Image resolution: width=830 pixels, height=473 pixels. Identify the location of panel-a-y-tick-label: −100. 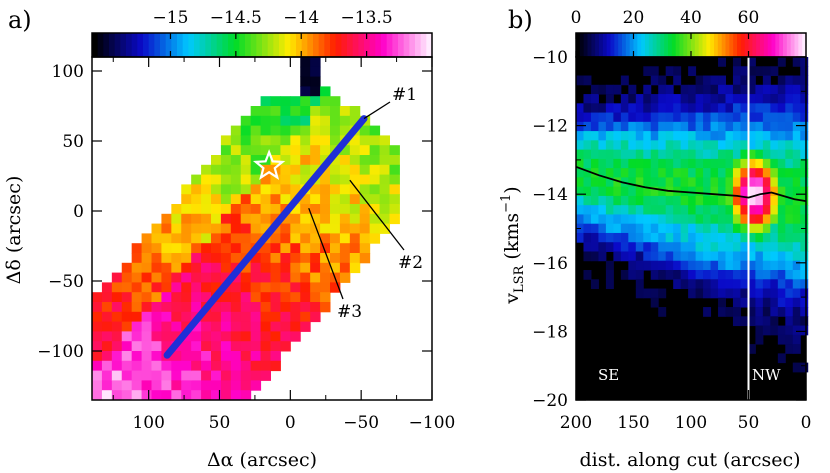
(60, 352).